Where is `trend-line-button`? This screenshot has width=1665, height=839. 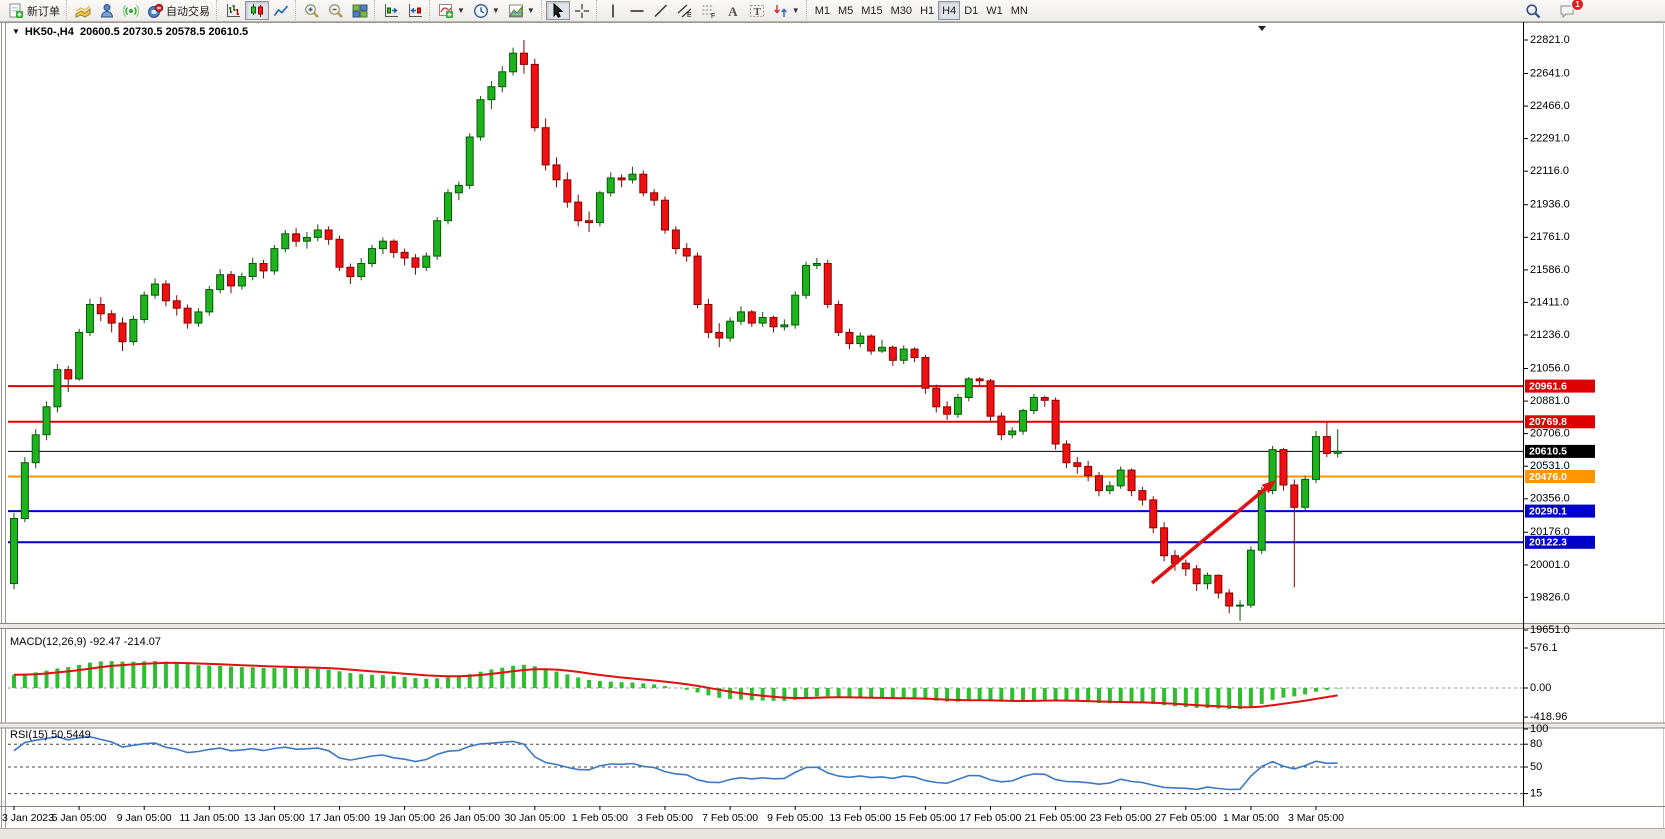 trend-line-button is located at coordinates (661, 10).